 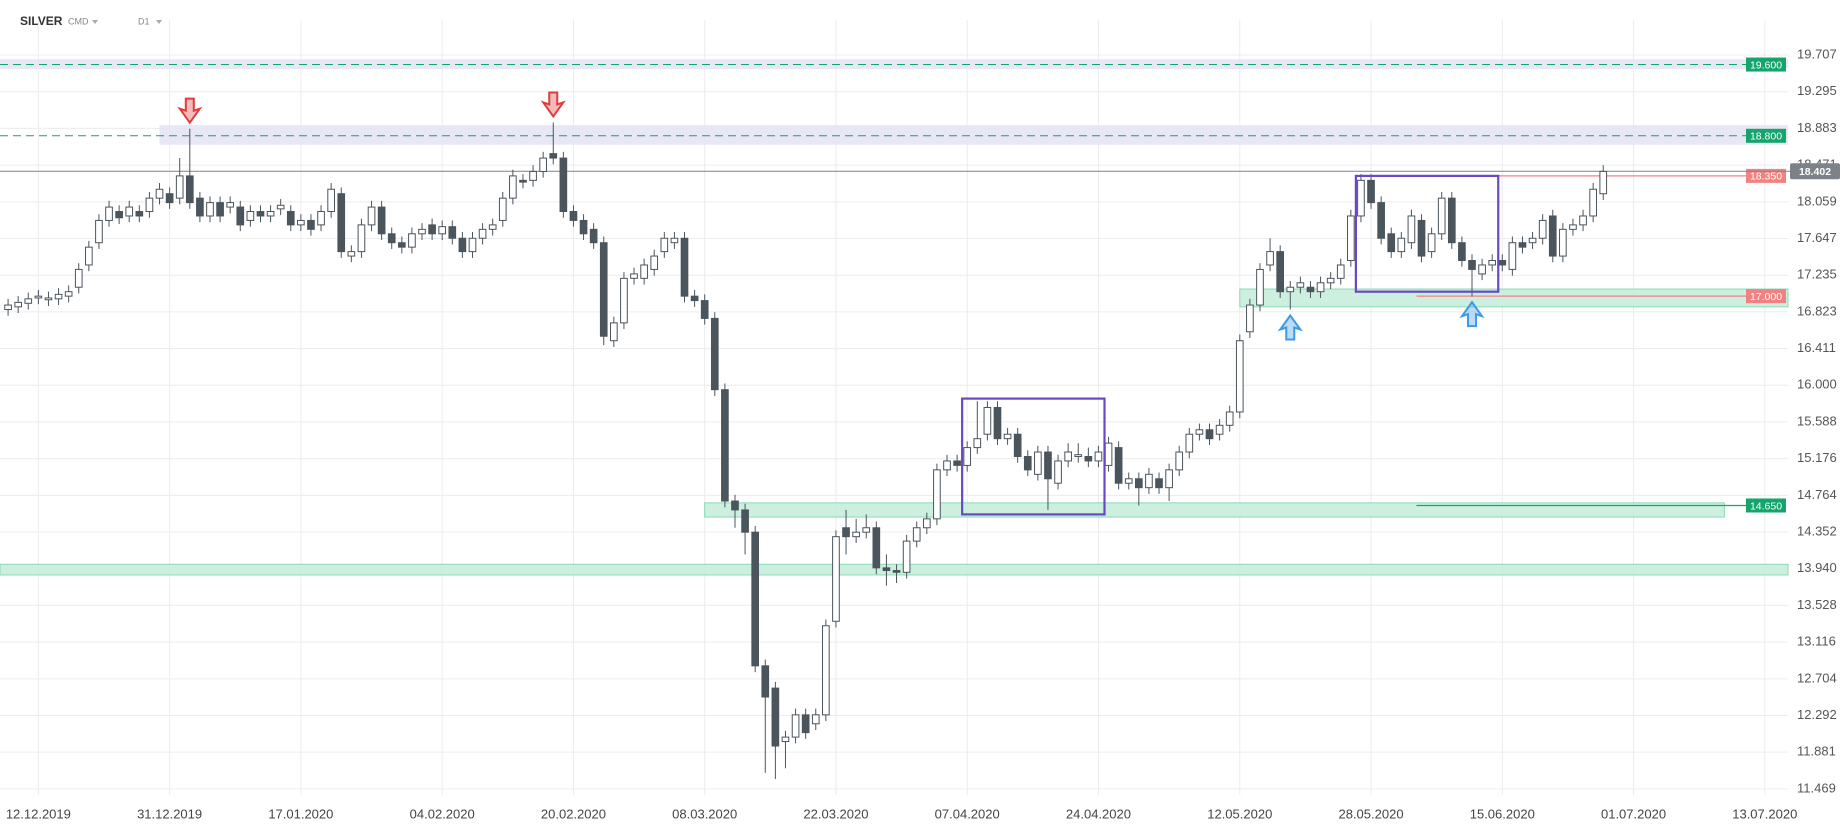 What do you see at coordinates (1817, 567) in the screenshot?
I see `y-tick-label: 13.940` at bounding box center [1817, 567].